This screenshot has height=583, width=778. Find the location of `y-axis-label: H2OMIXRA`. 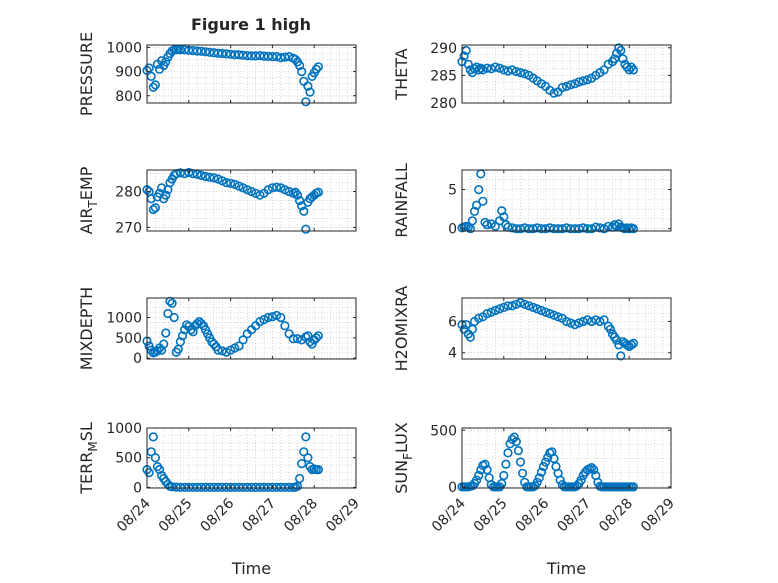

y-axis-label: H2OMIXRA is located at coordinates (401, 329).